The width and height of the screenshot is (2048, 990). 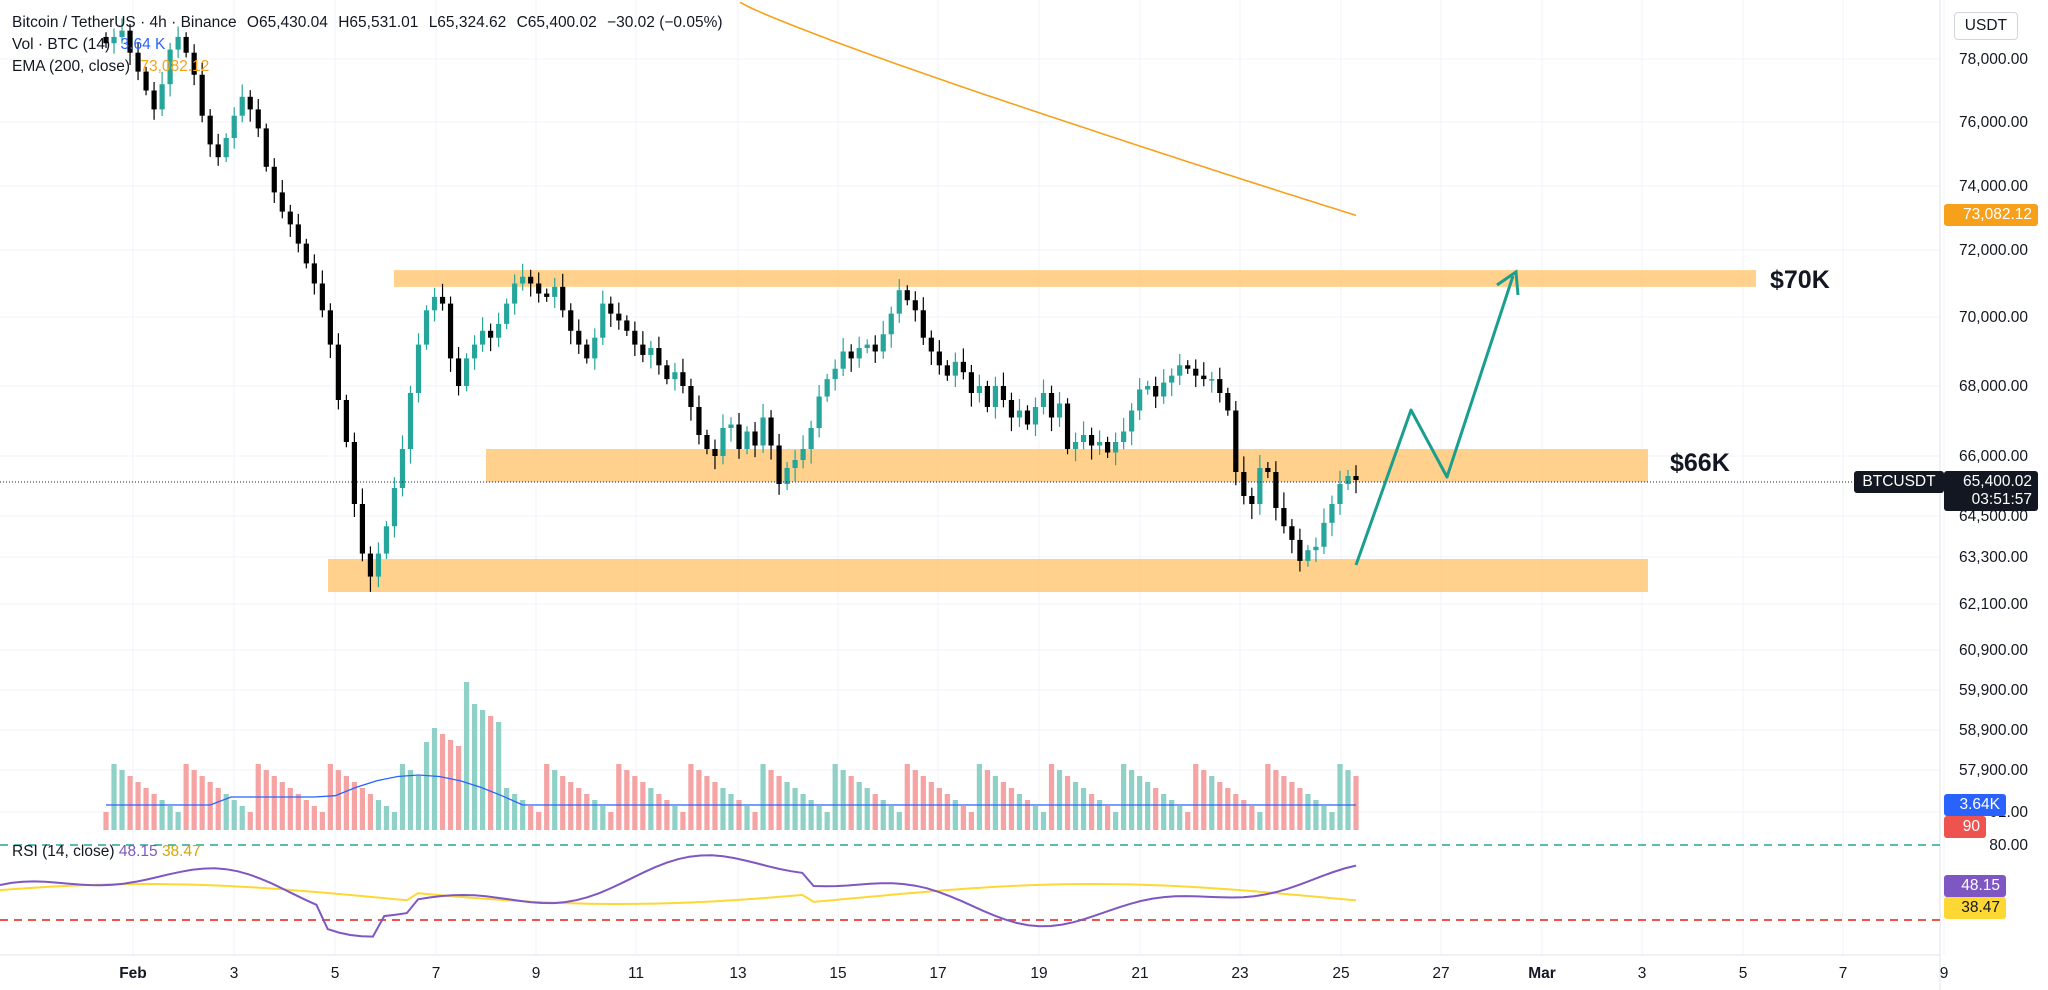 What do you see at coordinates (1975, 805) in the screenshot?
I see `volume-tag: 3.64K` at bounding box center [1975, 805].